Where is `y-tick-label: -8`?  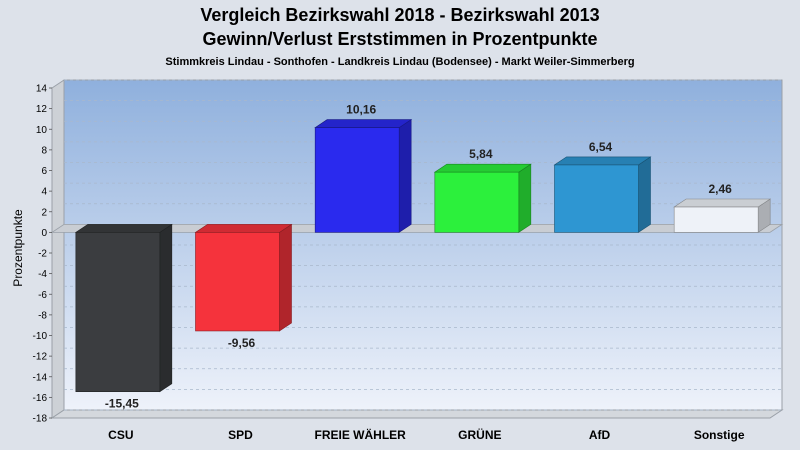 y-tick-label: -8 is located at coordinates (42, 315).